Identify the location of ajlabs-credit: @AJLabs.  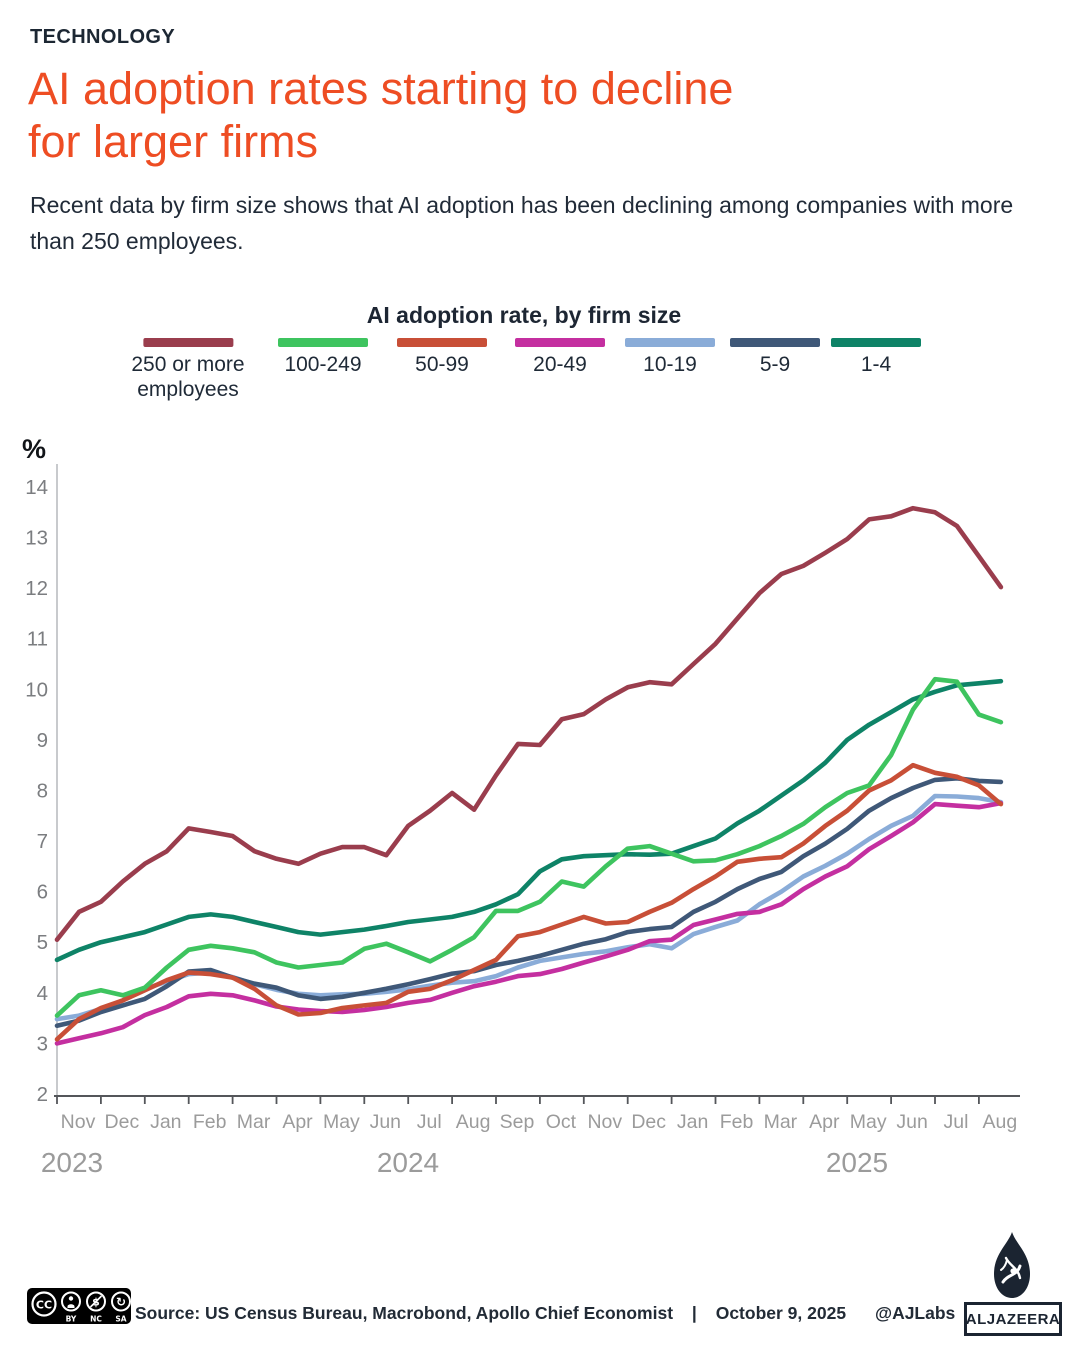
(915, 1313).